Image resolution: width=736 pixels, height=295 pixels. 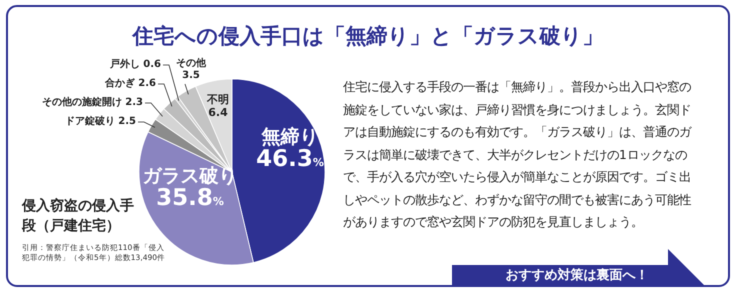 What do you see at coordinates (130, 83) in the screenshot?
I see `slice-label: 合かぎ 2.6` at bounding box center [130, 83].